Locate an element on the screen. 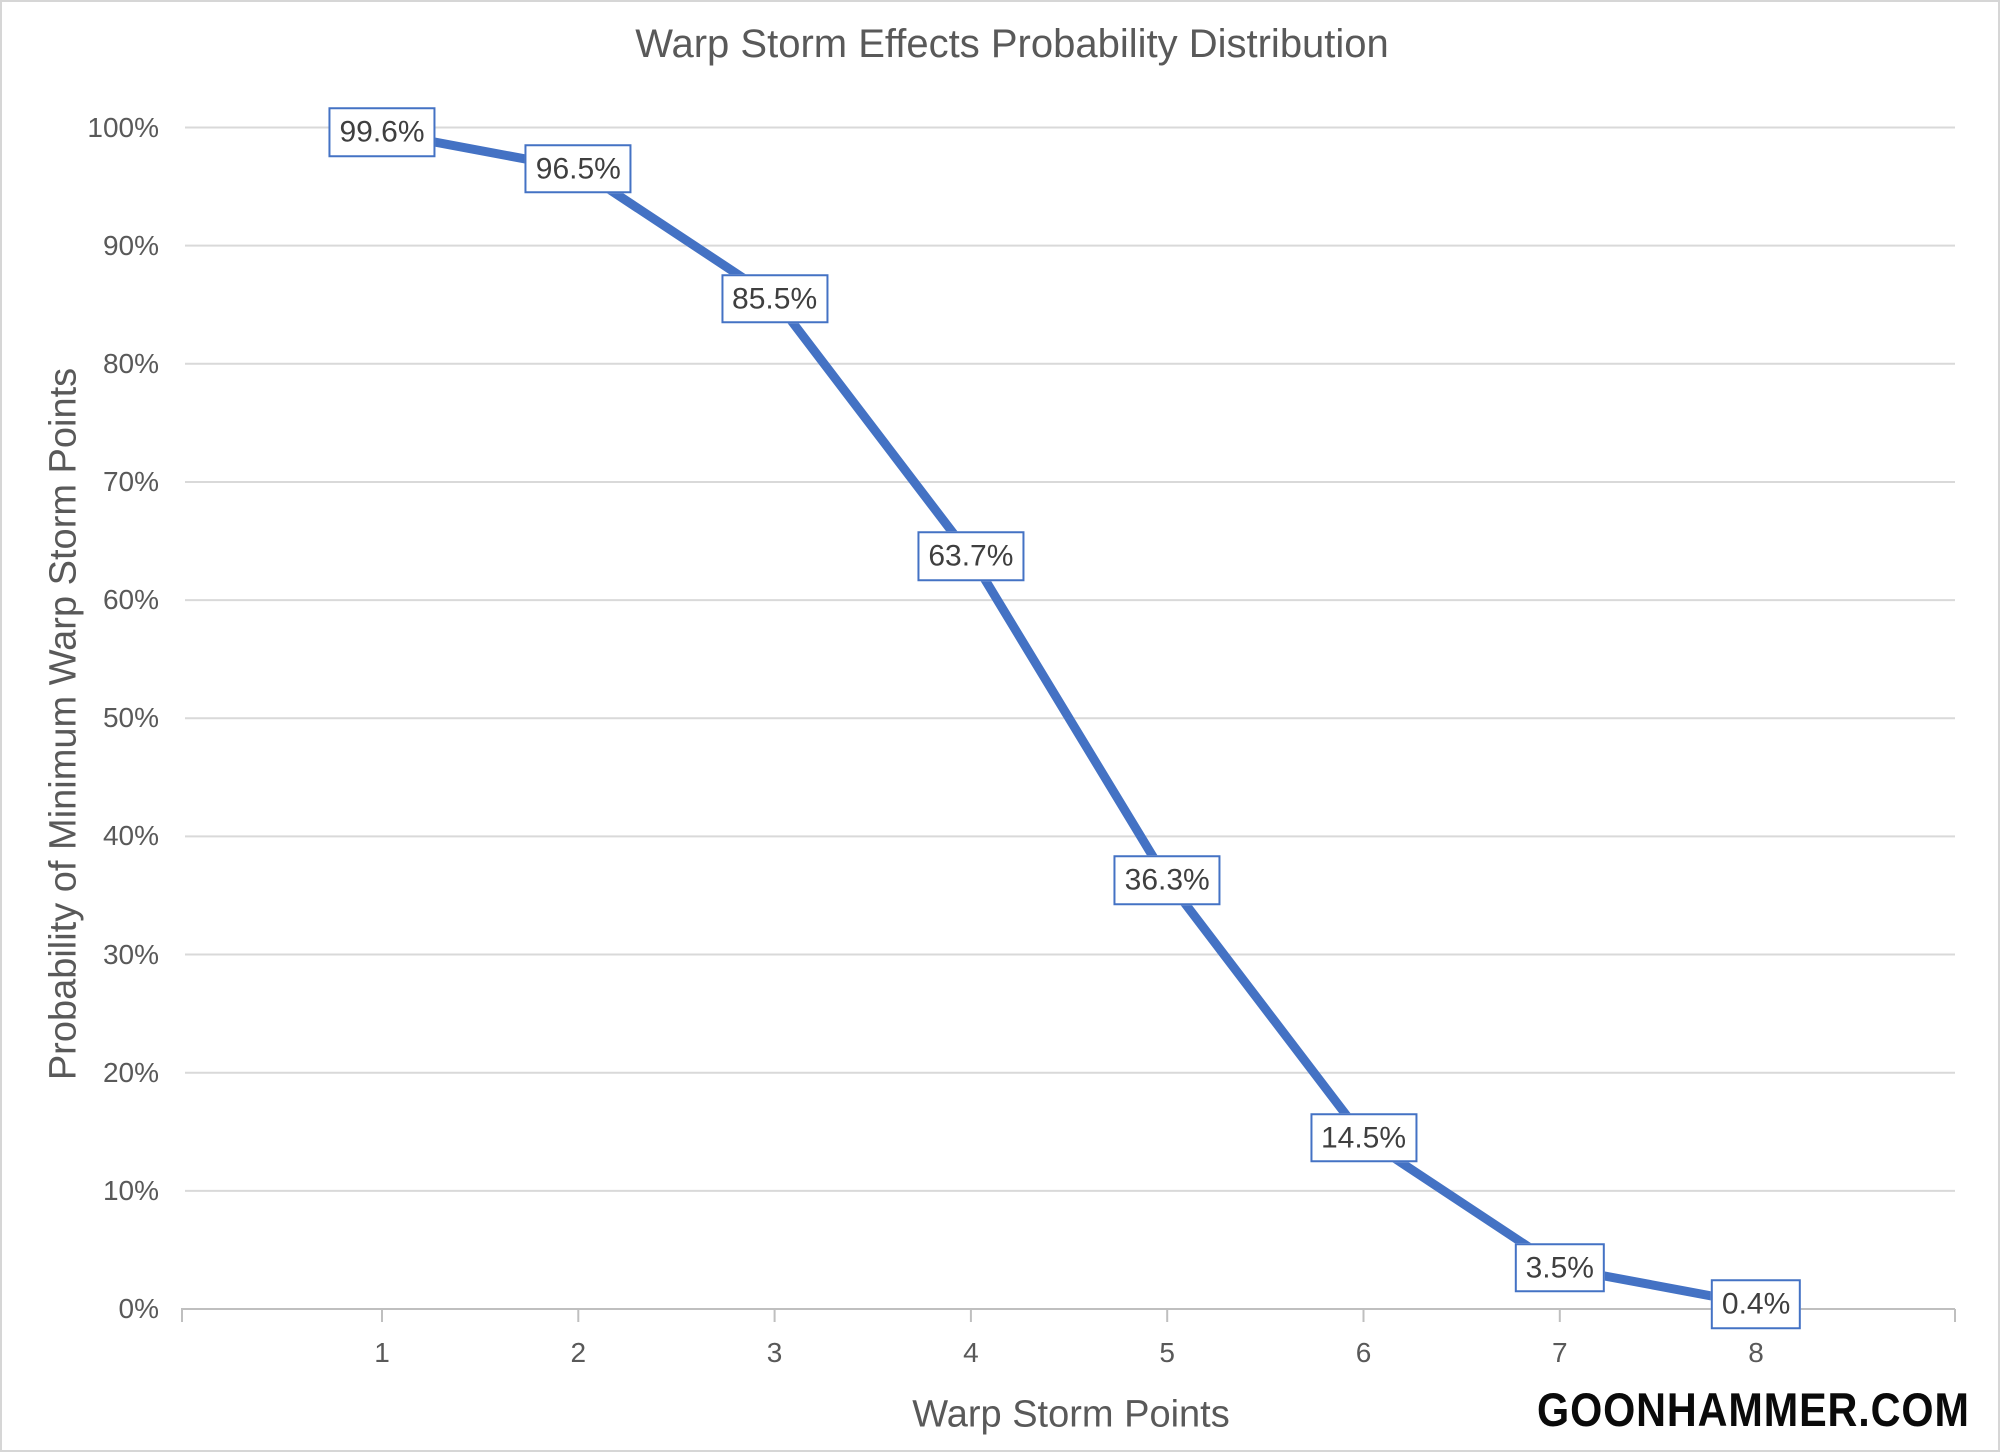 Image resolution: width=2000 pixels, height=1452 pixels. data-label: 3.5% is located at coordinates (1559, 1267).